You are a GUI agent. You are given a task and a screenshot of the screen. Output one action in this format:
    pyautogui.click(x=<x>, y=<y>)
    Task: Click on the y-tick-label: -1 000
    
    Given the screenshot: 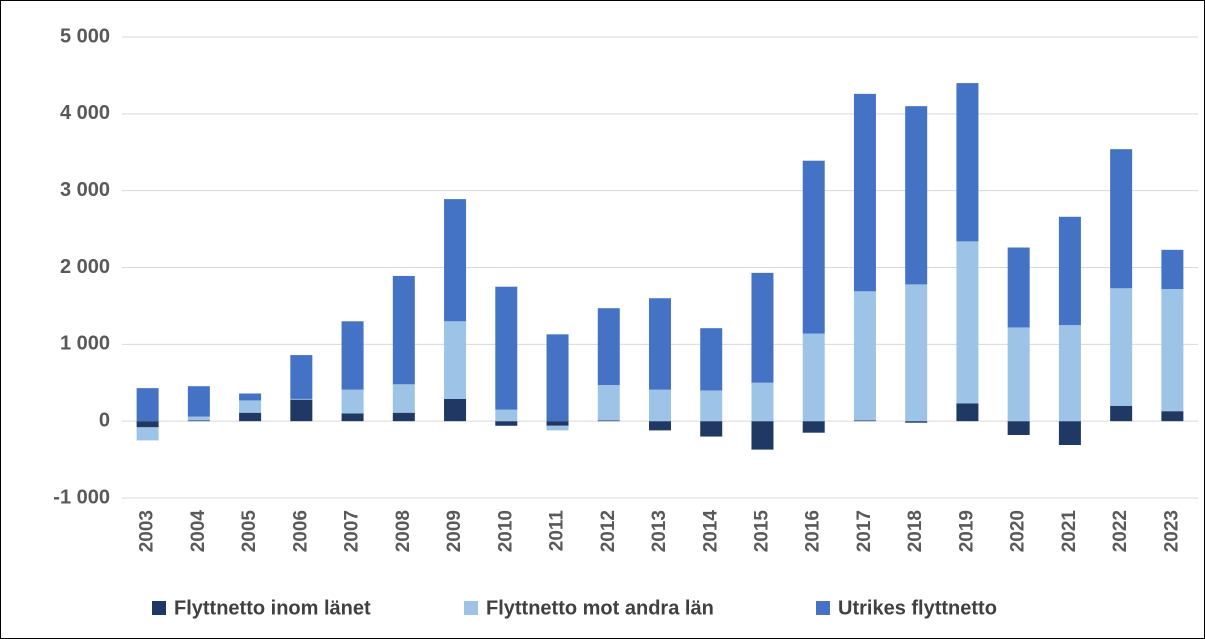 What is the action you would take?
    pyautogui.click(x=81, y=497)
    